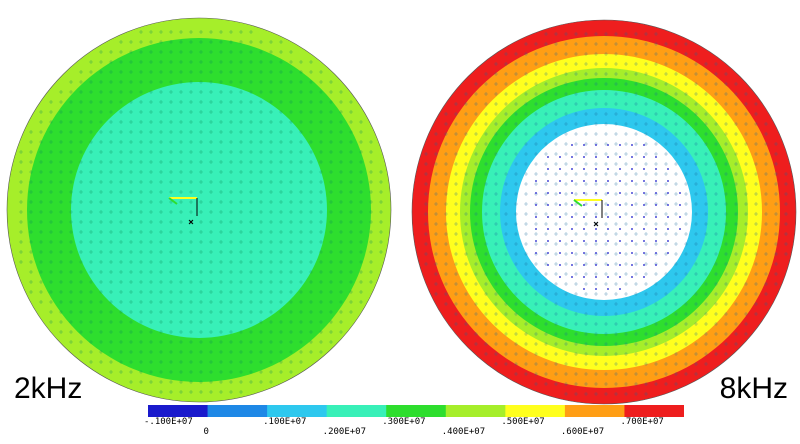 The image size is (800, 444). I want to click on legend-tick-label: 0, so click(206, 432).